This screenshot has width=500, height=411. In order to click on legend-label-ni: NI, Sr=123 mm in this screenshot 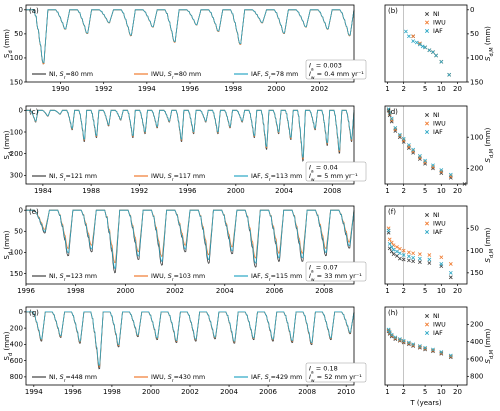, I will do `click(73, 278)`.